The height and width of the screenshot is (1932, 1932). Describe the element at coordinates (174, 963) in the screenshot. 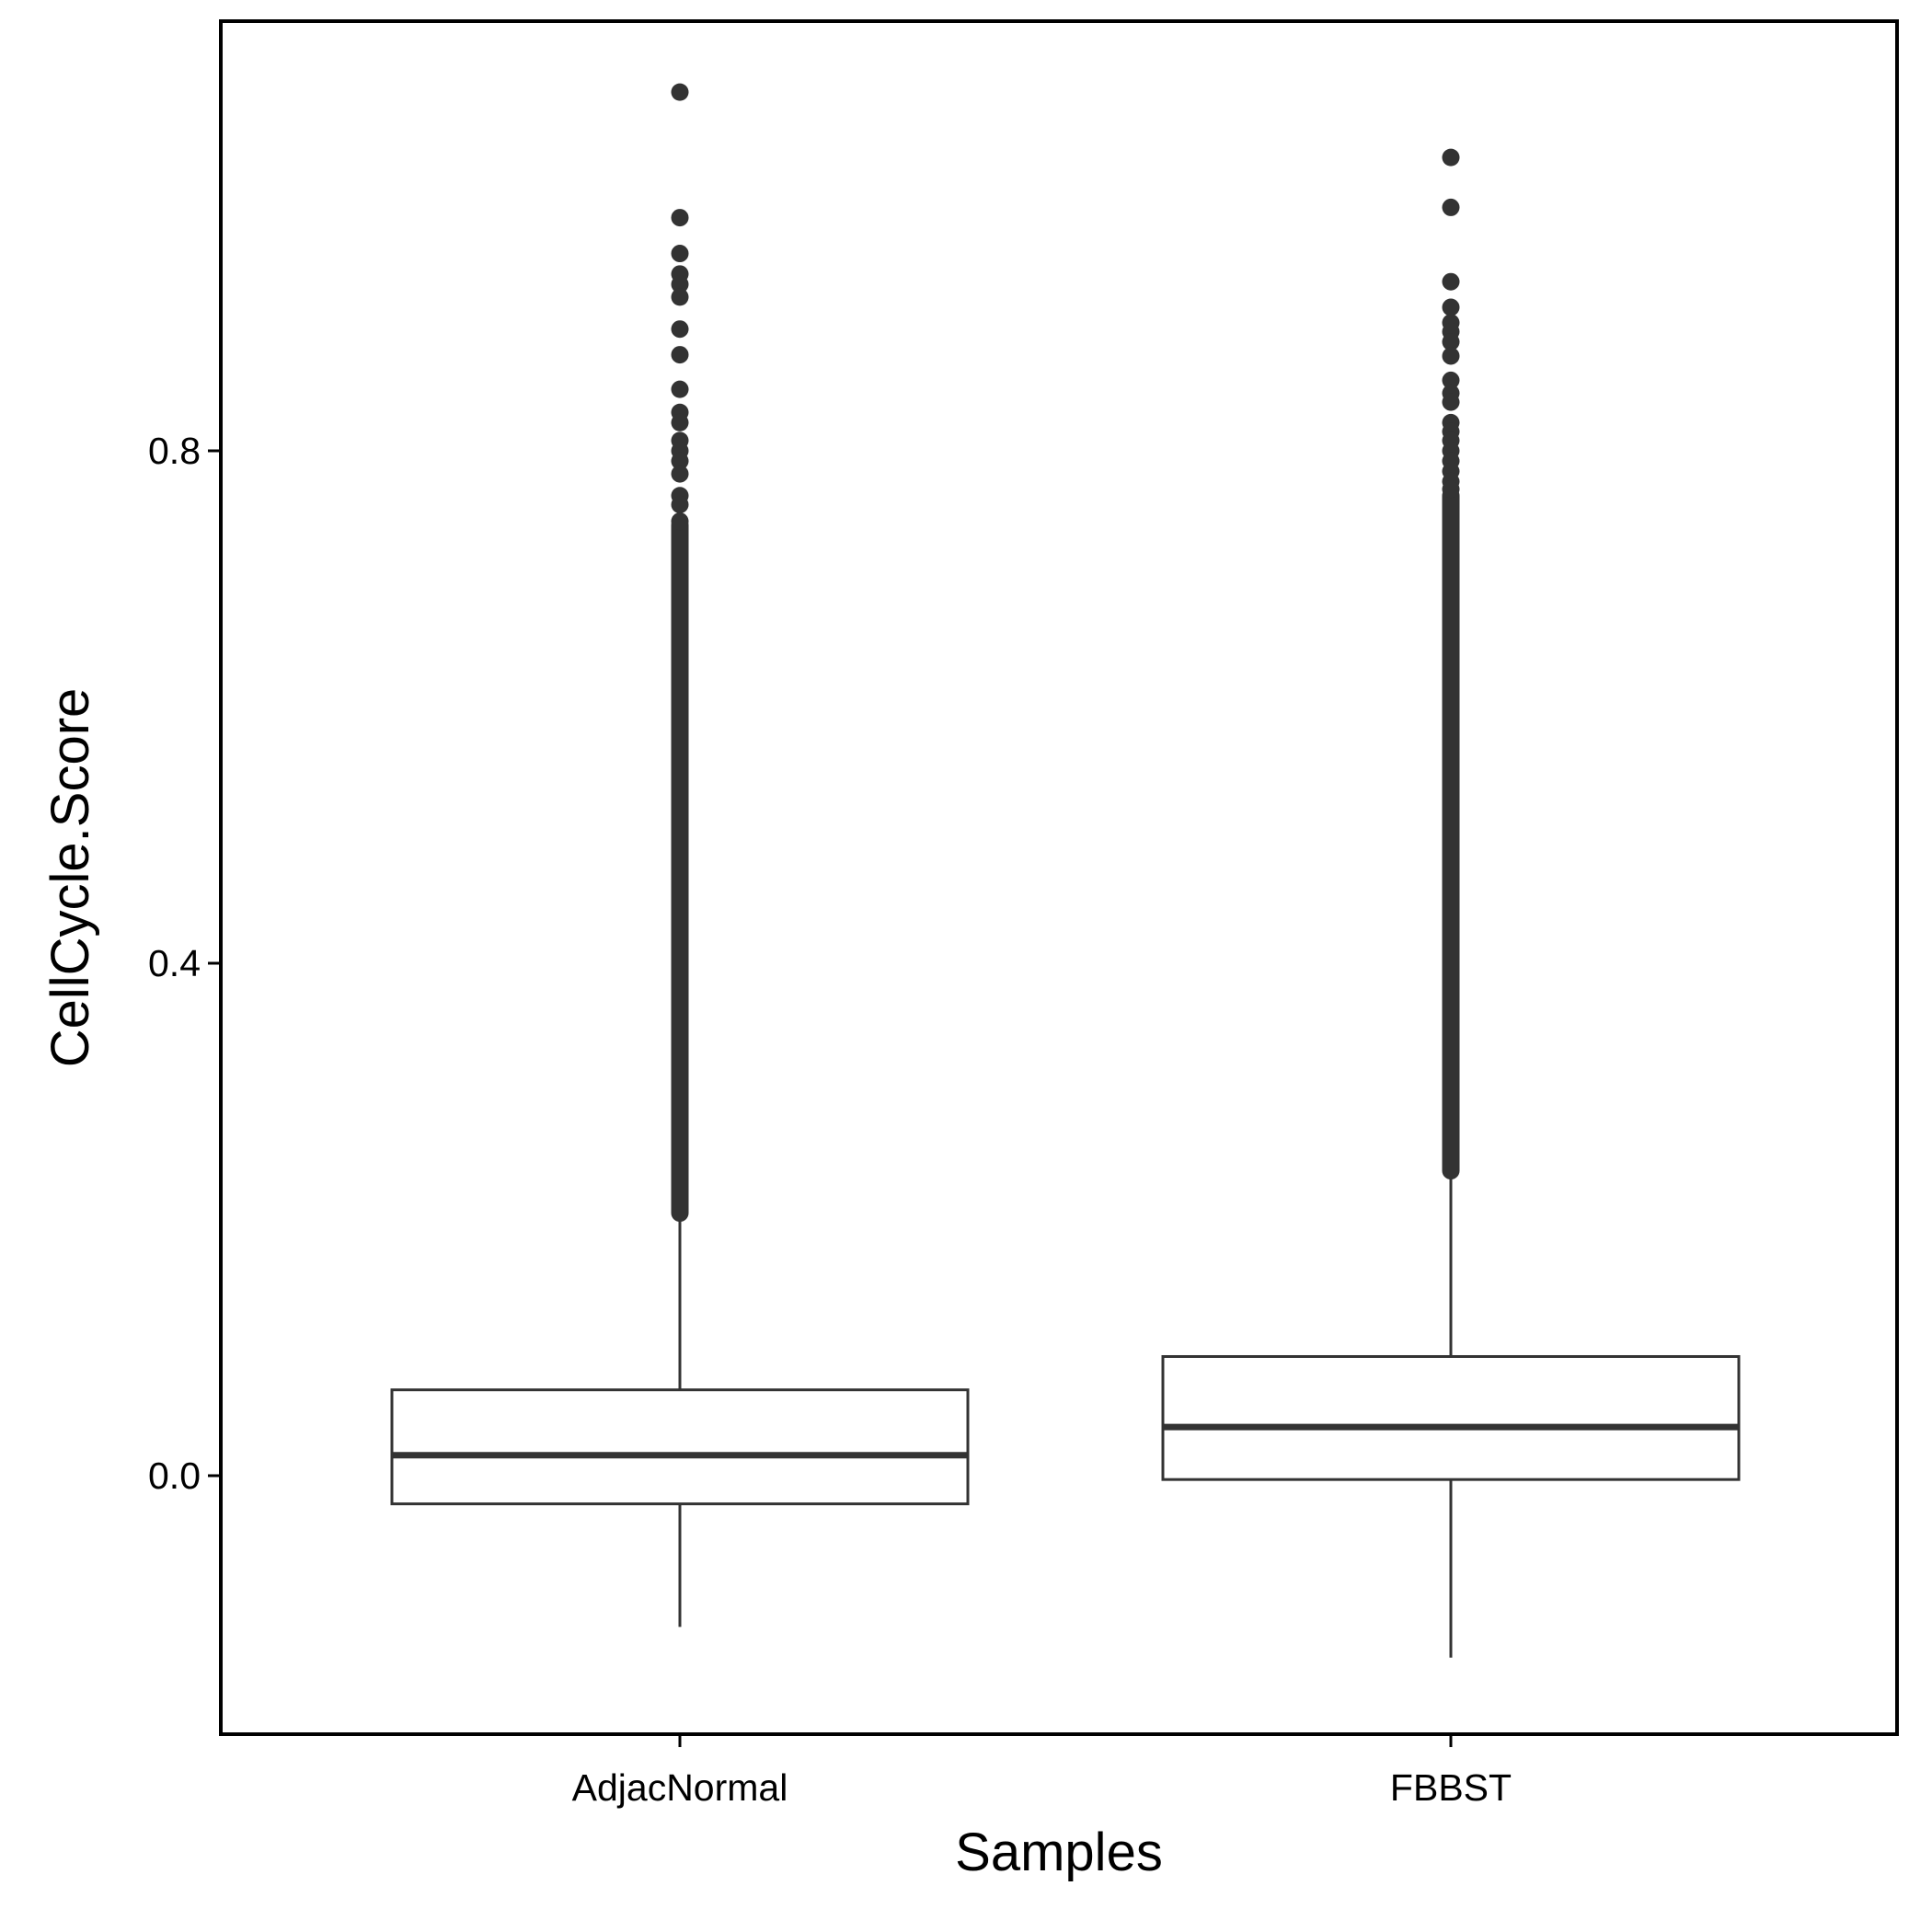

I see `y-tick-label: 0.4` at that location.